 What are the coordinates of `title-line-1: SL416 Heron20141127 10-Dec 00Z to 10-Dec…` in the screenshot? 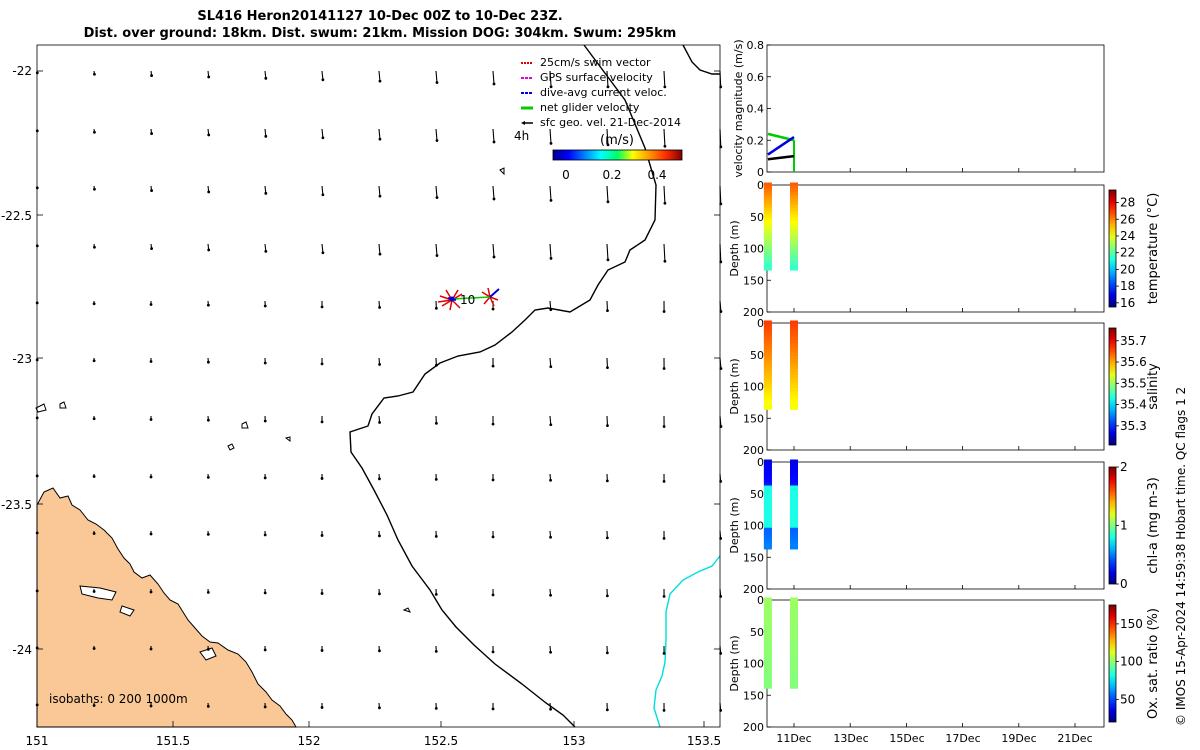 It's located at (380, 16).